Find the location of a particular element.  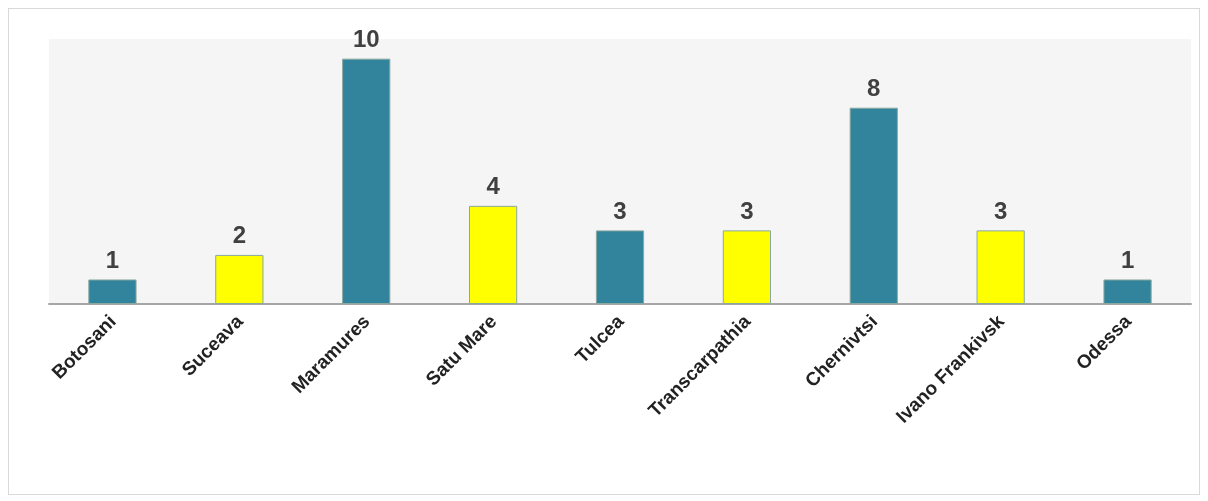

data-label: 10 is located at coordinates (366, 39).